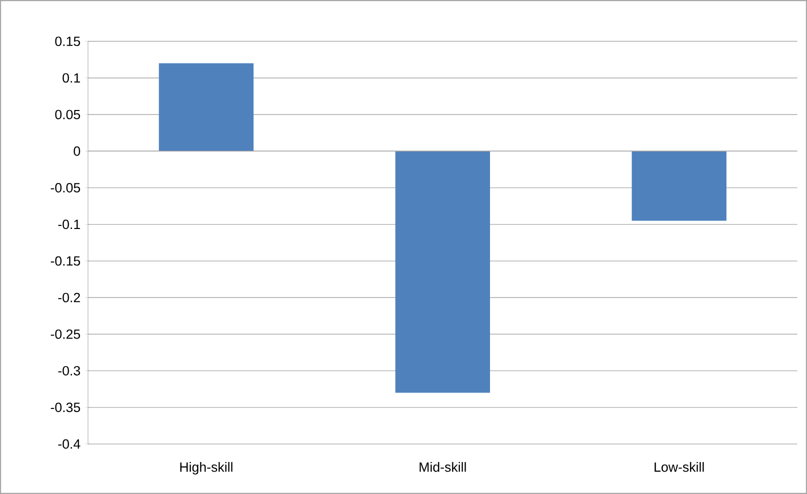 The image size is (807, 494). Describe the element at coordinates (69, 371) in the screenshot. I see `y-tick-label: -0.3` at that location.